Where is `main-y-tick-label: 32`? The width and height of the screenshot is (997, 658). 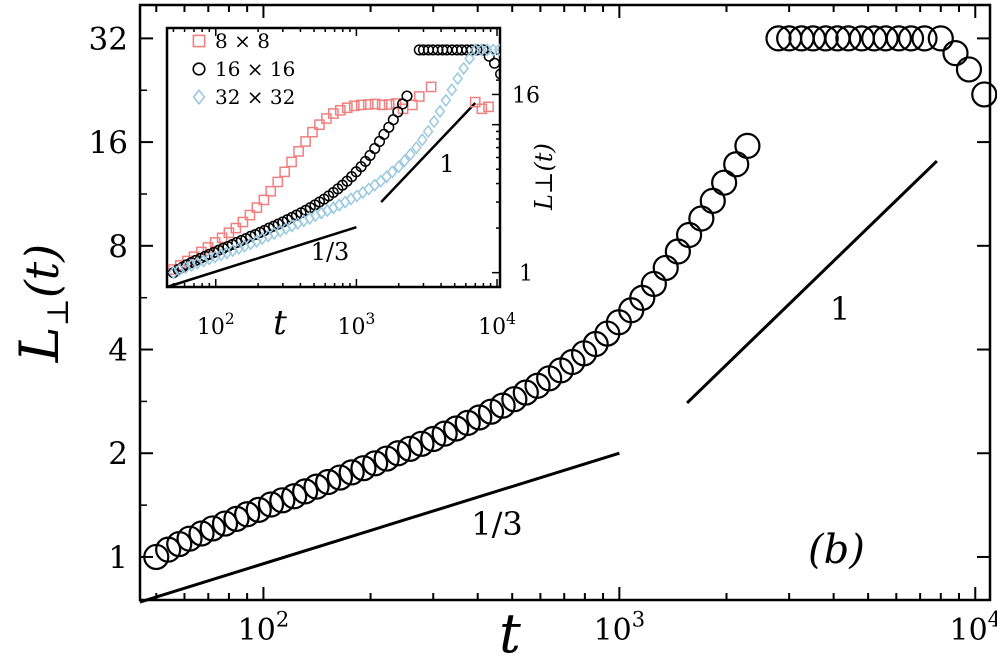 main-y-tick-label: 32 is located at coordinates (108, 39).